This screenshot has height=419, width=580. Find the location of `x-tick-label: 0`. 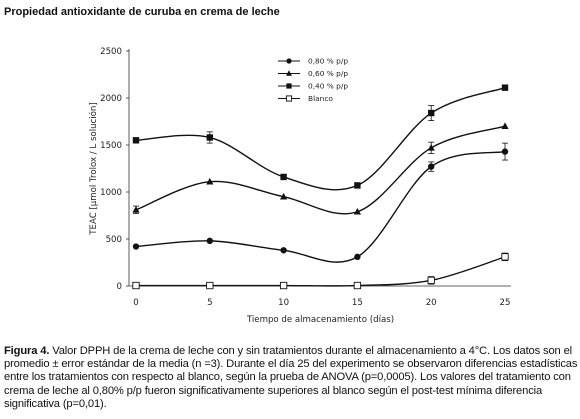

x-tick-label: 0 is located at coordinates (135, 303).